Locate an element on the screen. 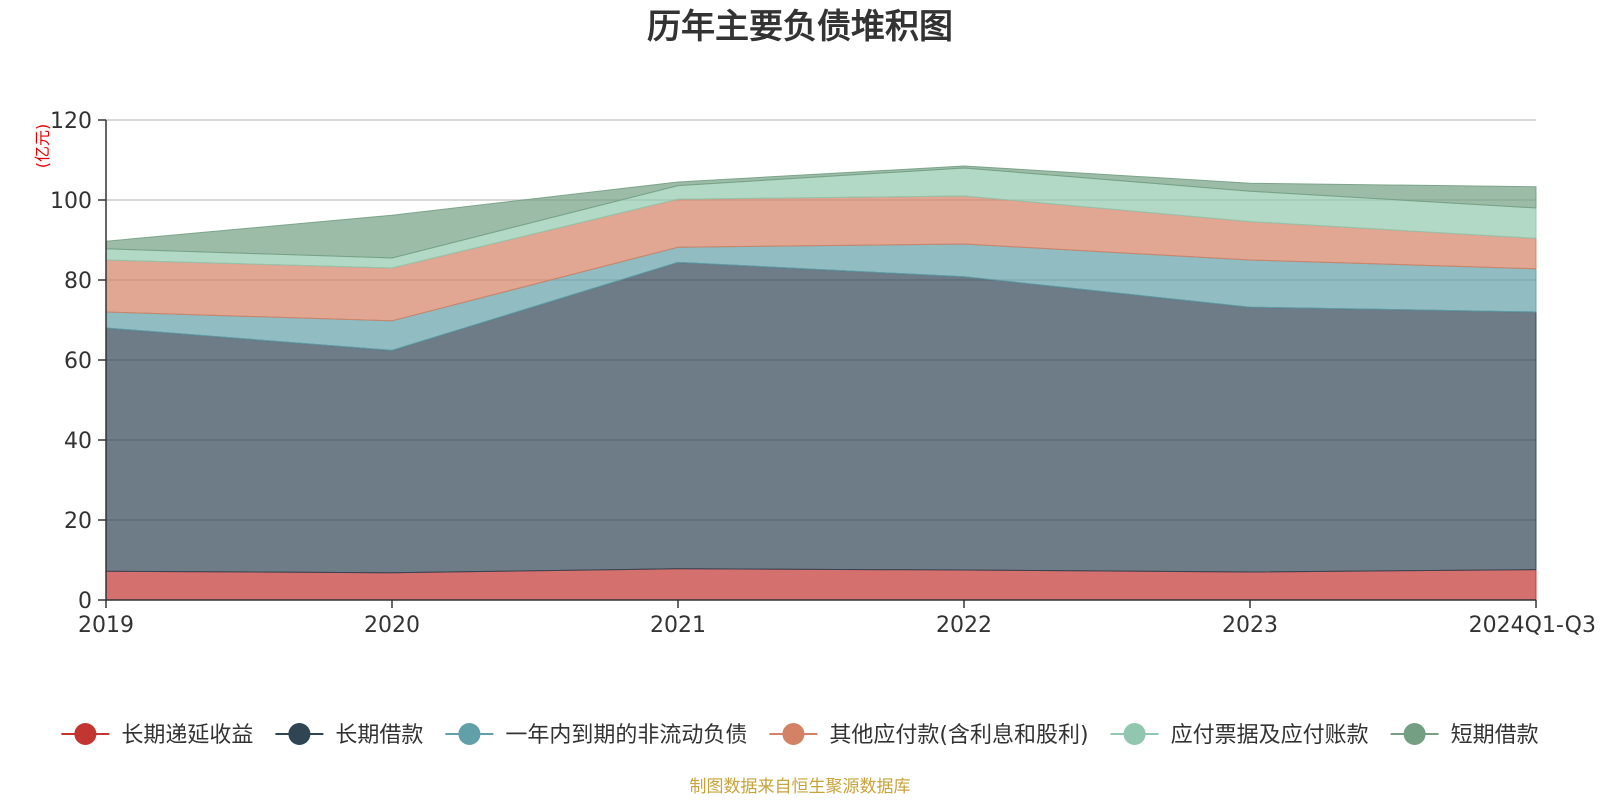  legend-label: 应付票据及应付账款 is located at coordinates (1270, 735).